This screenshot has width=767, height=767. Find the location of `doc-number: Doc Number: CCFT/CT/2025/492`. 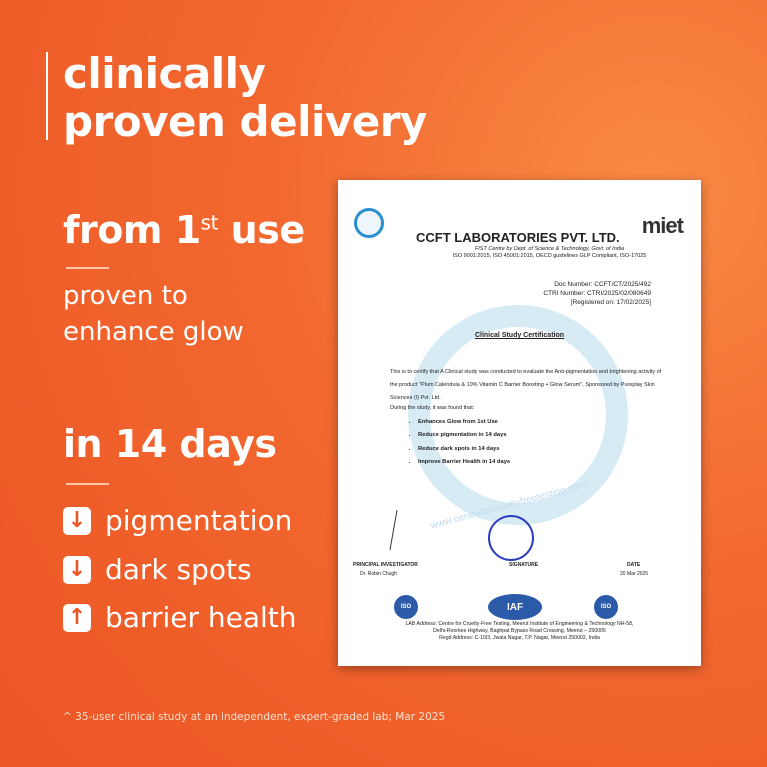

doc-number: Doc Number: CCFT/CT/2025/492 is located at coordinates (602, 284).